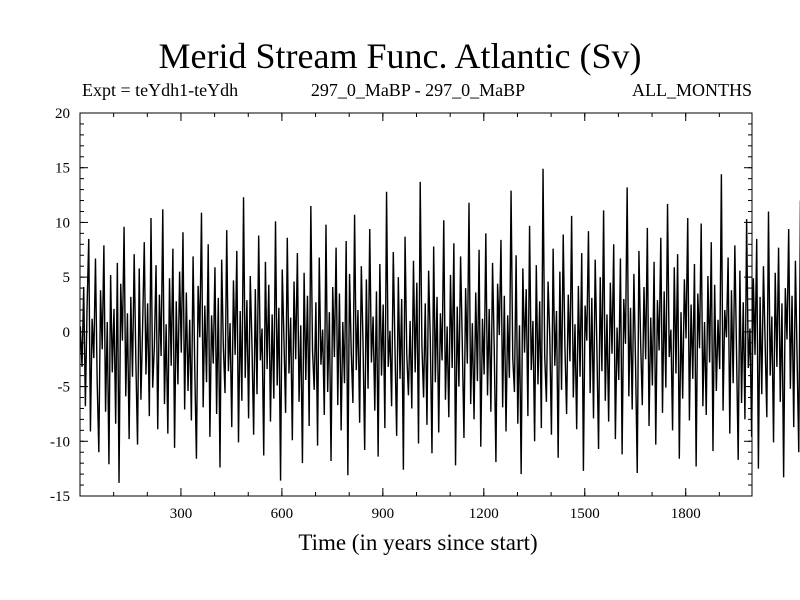 The height and width of the screenshot is (600, 800). Describe the element at coordinates (484, 514) in the screenshot. I see `x-tick-label: 1200` at that location.